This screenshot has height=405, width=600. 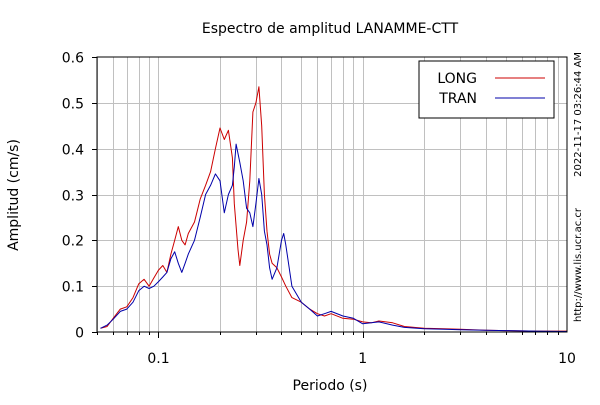 I want to click on y-tick-label: 0.1, so click(x=73, y=288).